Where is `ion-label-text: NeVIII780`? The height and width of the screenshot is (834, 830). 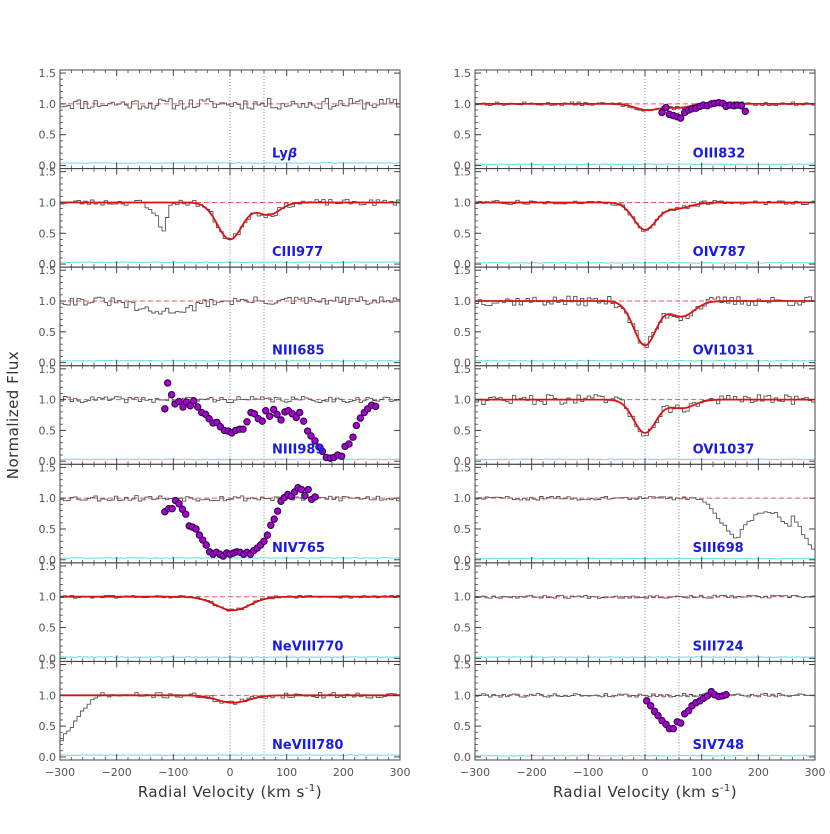 ion-label-text: NeVIII780 is located at coordinates (307, 745).